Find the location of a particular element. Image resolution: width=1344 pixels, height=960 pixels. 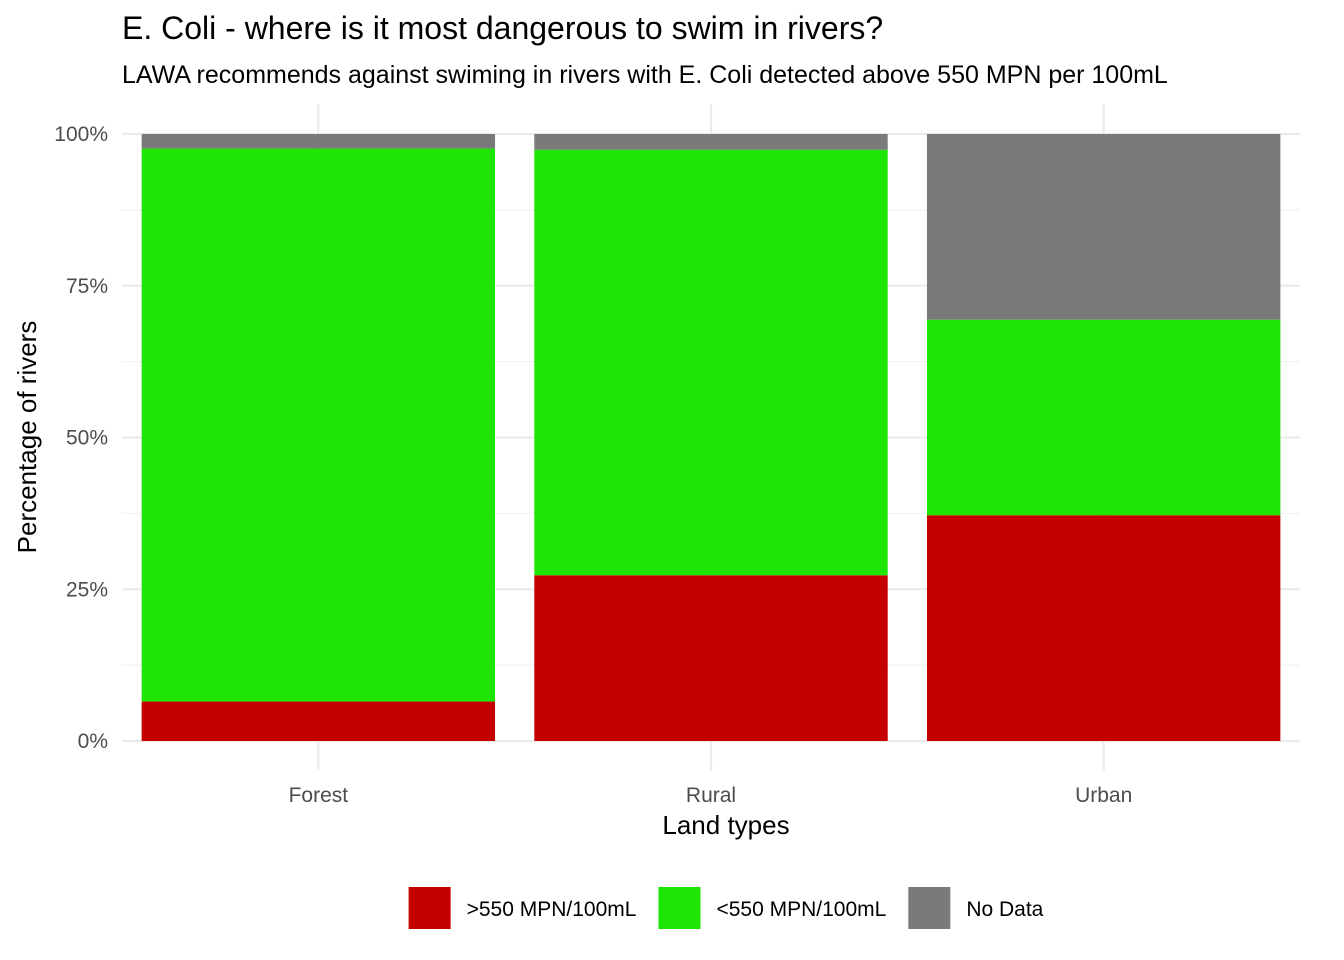

x-tick-label: Forest is located at coordinates (319, 795).